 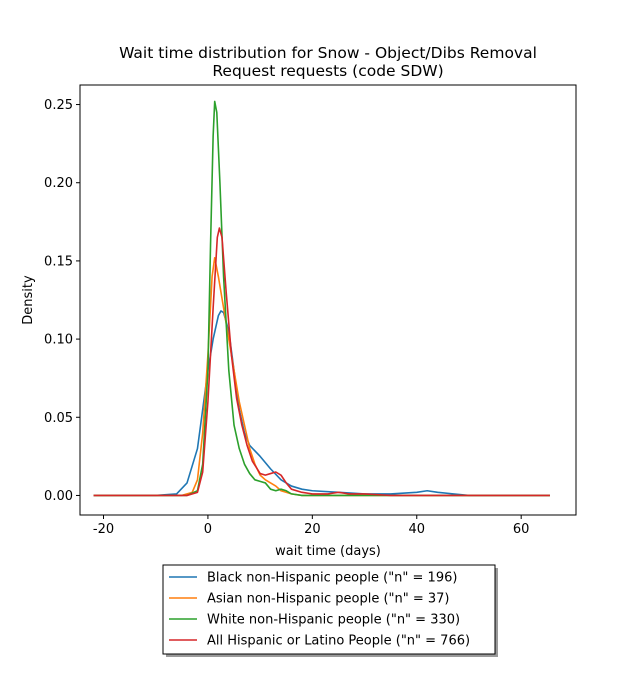 I want to click on y-tick-label: 0.10, so click(x=58, y=340).